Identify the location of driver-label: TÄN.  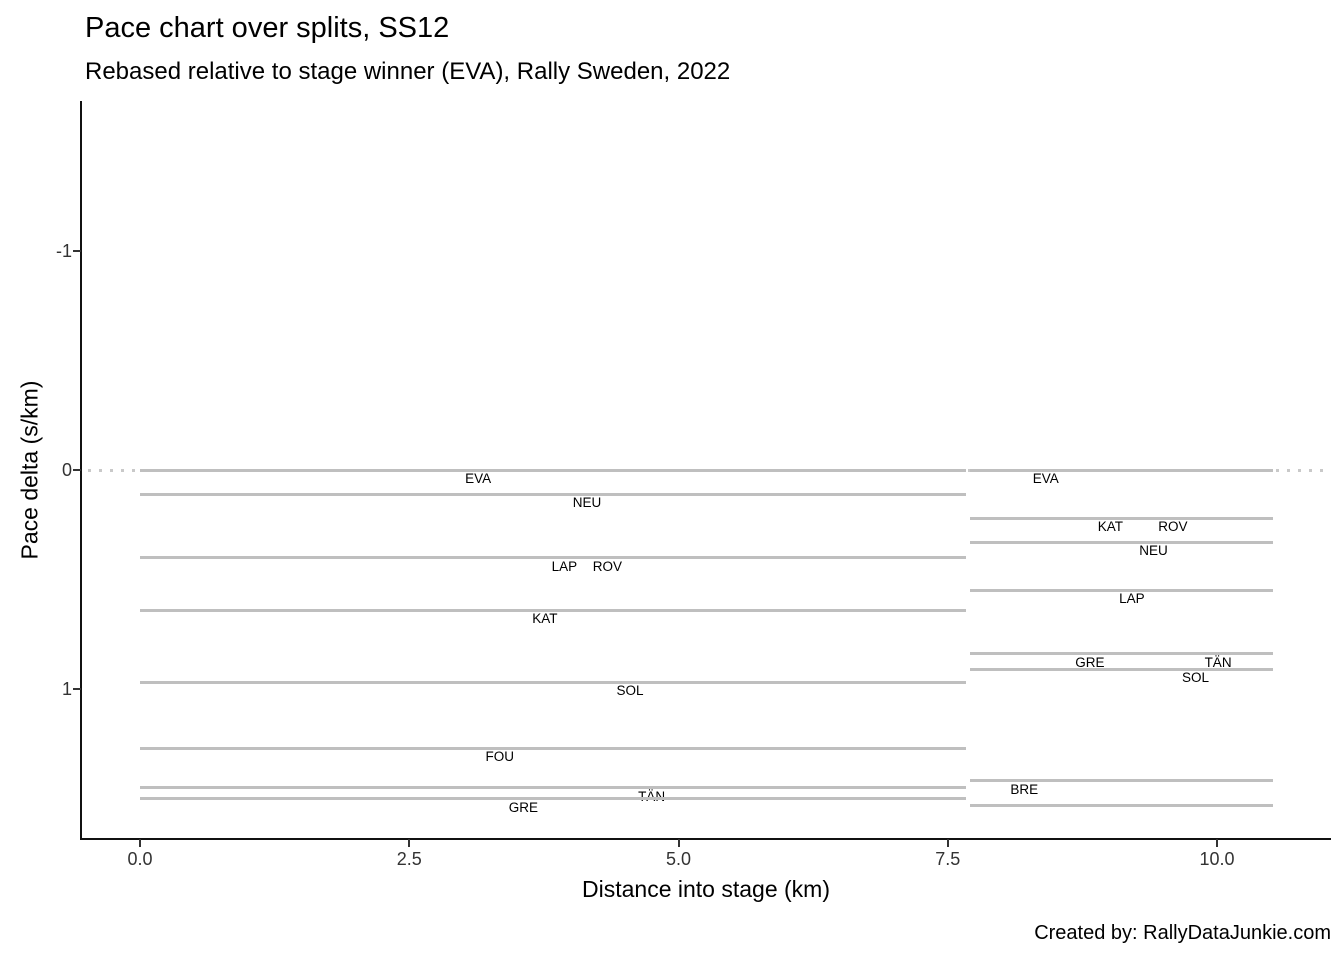
(1218, 662).